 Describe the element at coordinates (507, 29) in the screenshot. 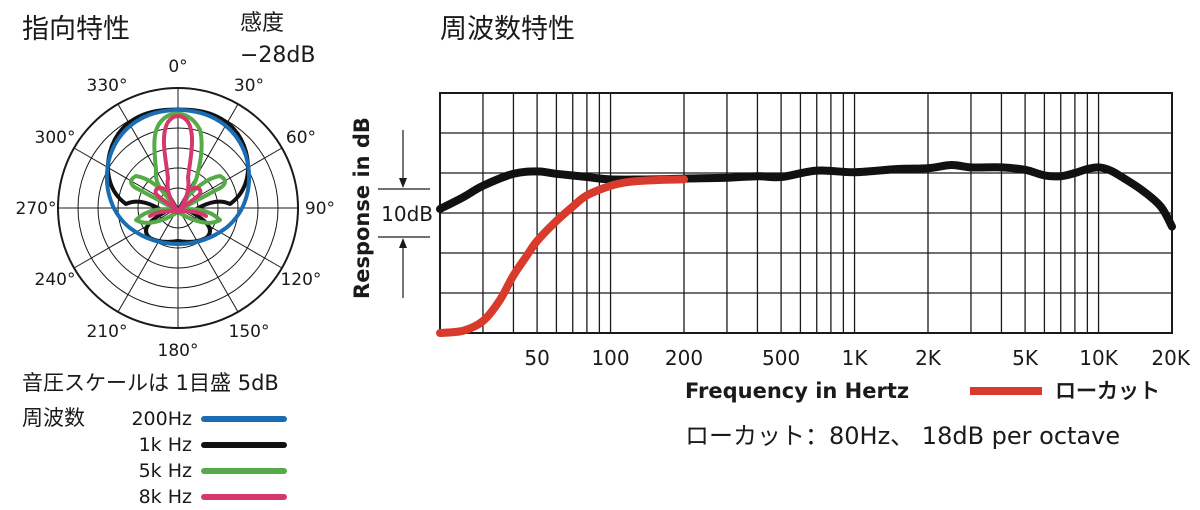

I see `chart-title: 周波数特性` at that location.